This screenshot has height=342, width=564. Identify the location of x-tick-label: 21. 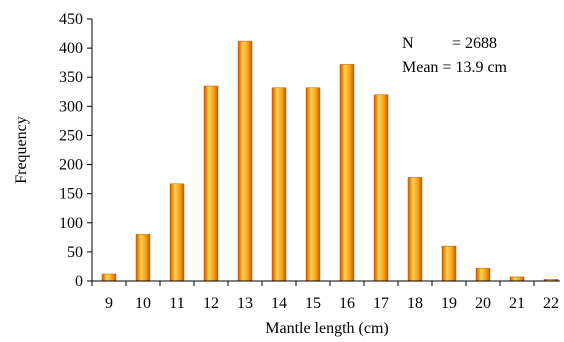
(517, 303).